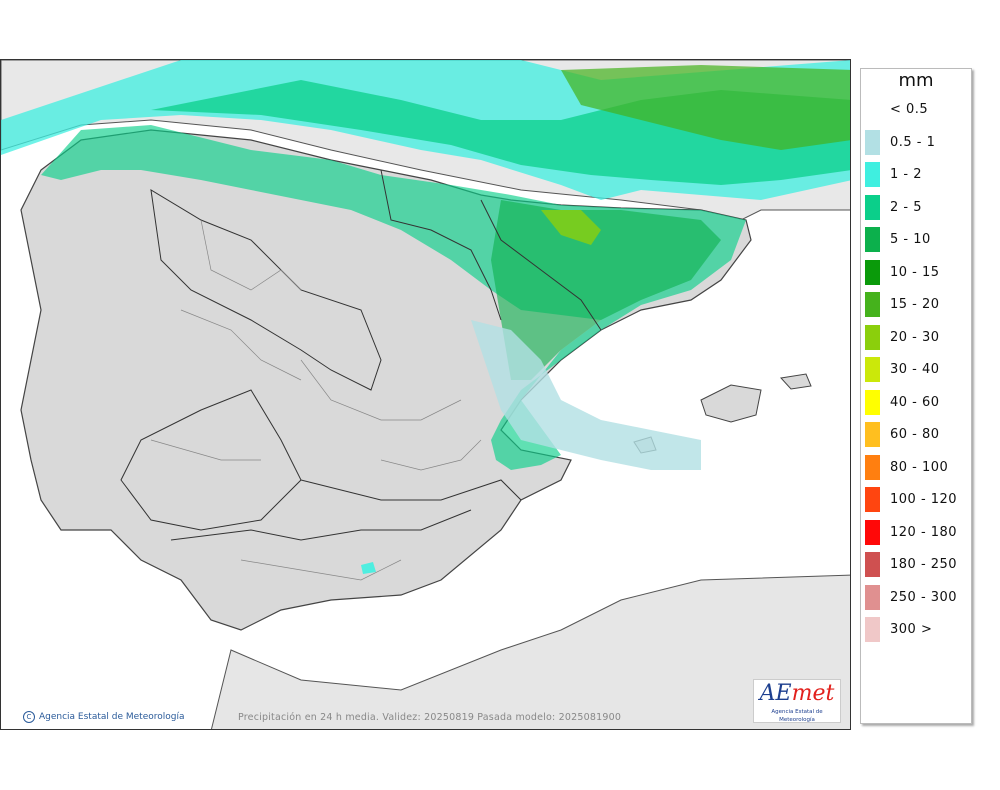 The height and width of the screenshot is (790, 1000). I want to click on precip-max-core, so click(571, 227).